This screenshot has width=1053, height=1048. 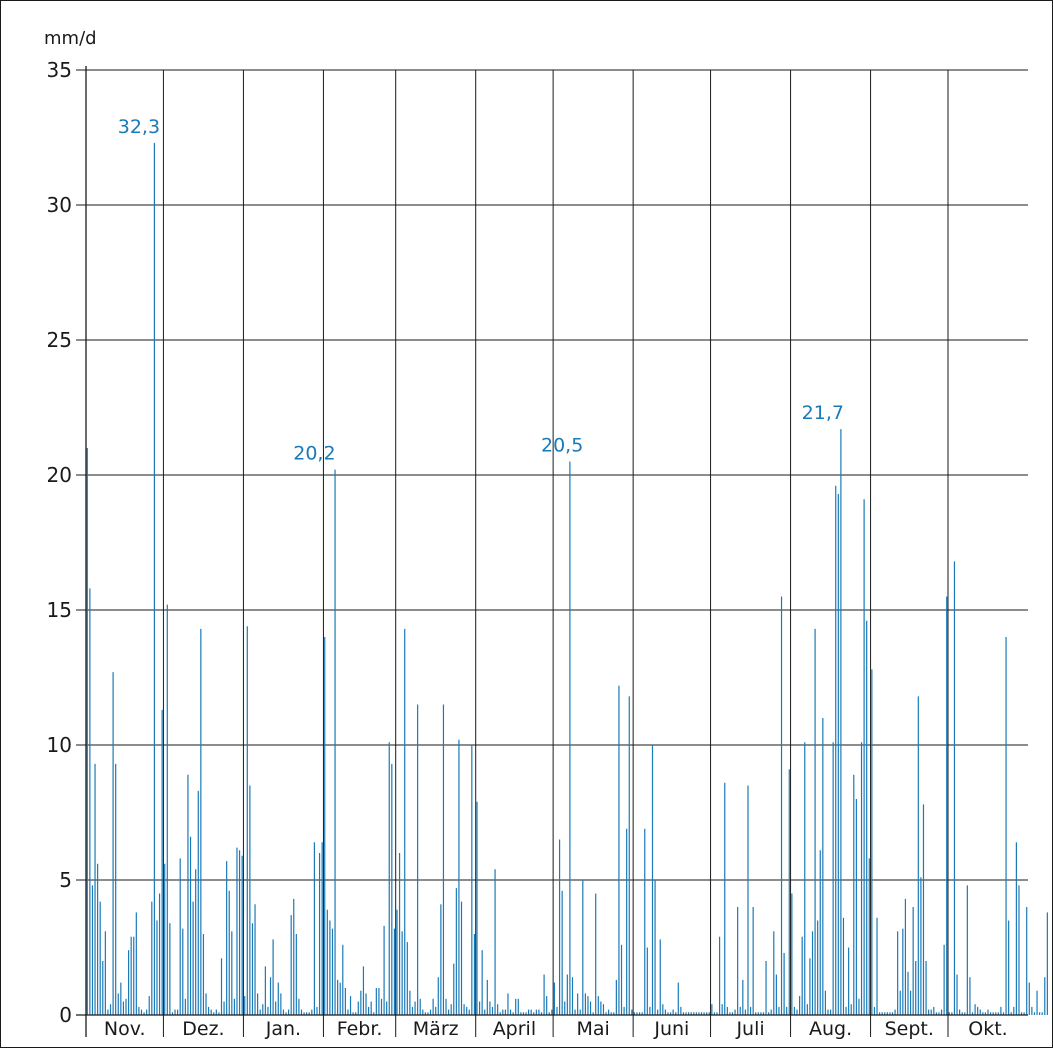 I want to click on peak-label: 20,2, so click(x=314, y=454).